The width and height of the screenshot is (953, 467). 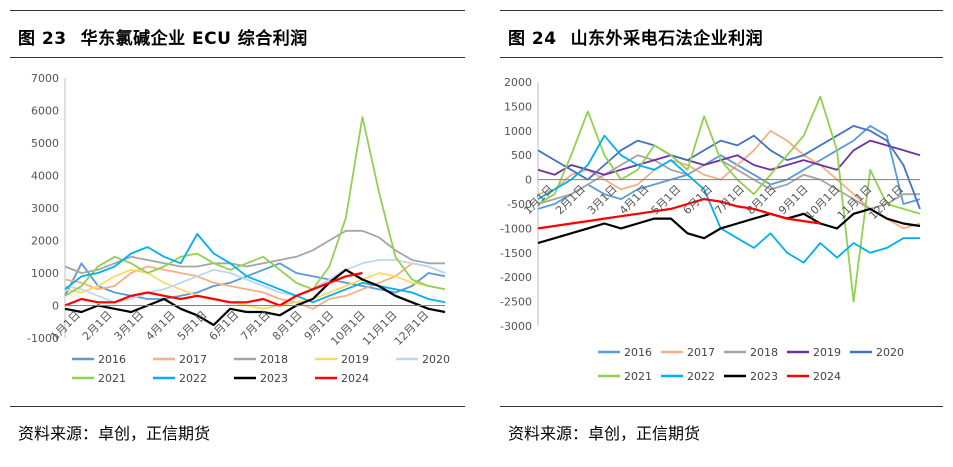 I want to click on y-tick-label: -2500, so click(x=516, y=302).